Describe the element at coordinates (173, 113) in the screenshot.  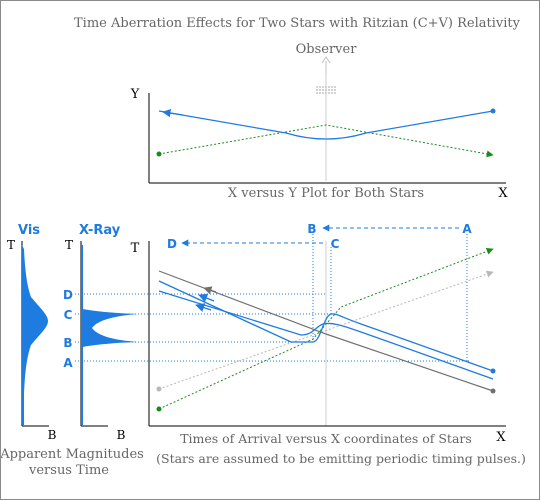
I see `top-plot-blue-arrow-icon` at that location.